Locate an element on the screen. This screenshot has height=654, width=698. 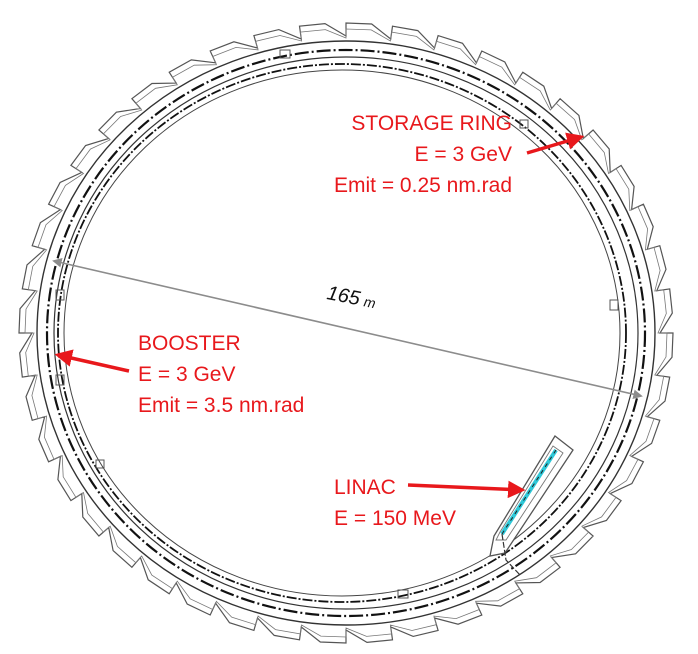
linac-name: LINAC is located at coordinates (365, 487).